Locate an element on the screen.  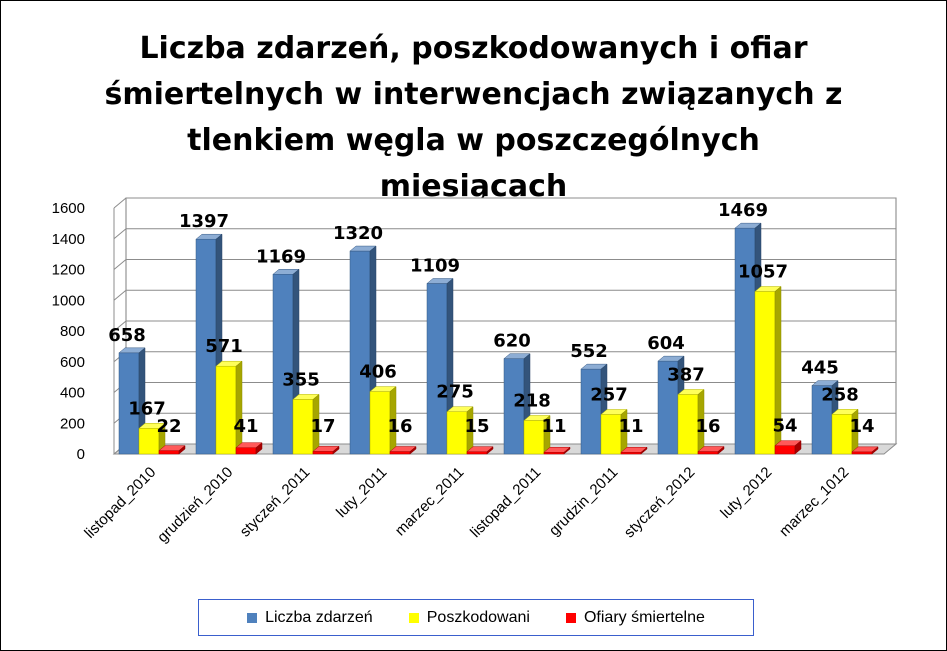
y-tick-label: 1000 is located at coordinates (68, 300).